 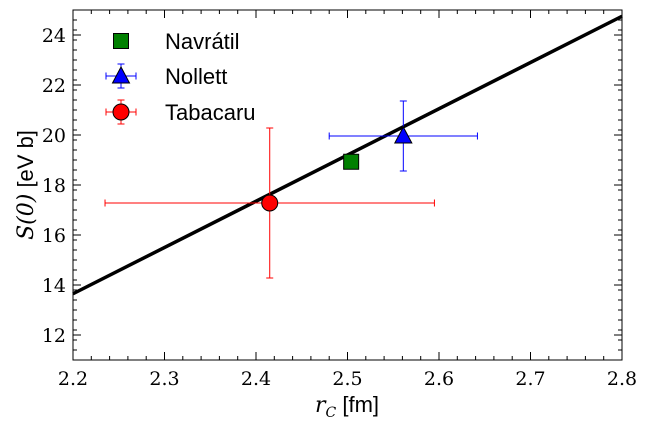 I want to click on legend-nollett-label: Nollett, so click(x=196, y=76).